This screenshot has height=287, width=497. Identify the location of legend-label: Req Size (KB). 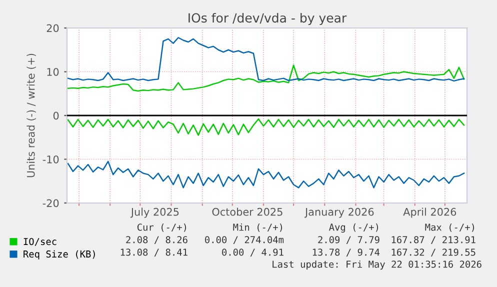
(59, 255).